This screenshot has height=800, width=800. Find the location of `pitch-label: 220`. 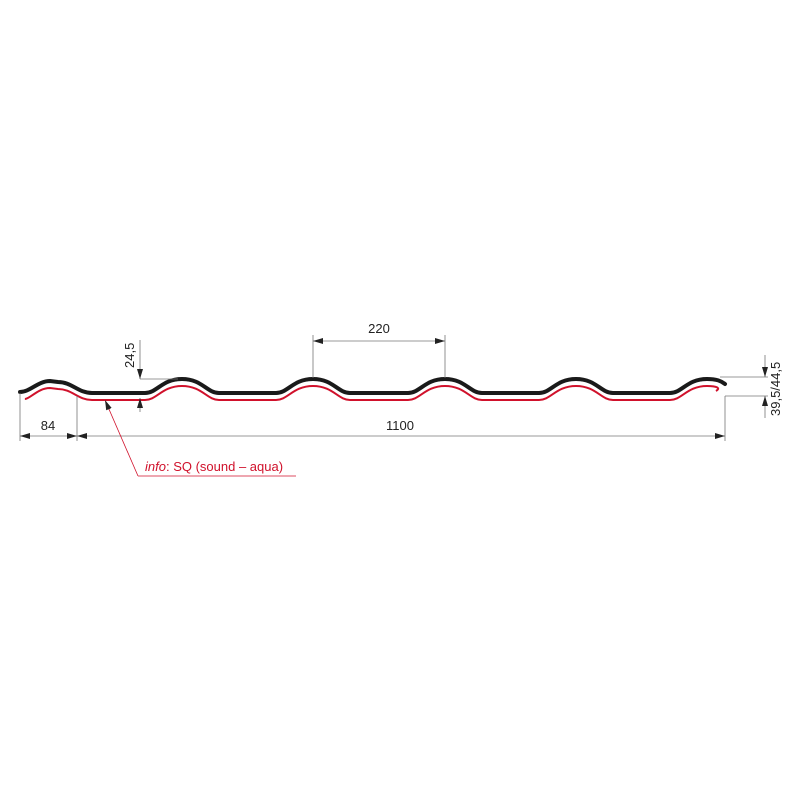

pitch-label: 220 is located at coordinates (379, 328).